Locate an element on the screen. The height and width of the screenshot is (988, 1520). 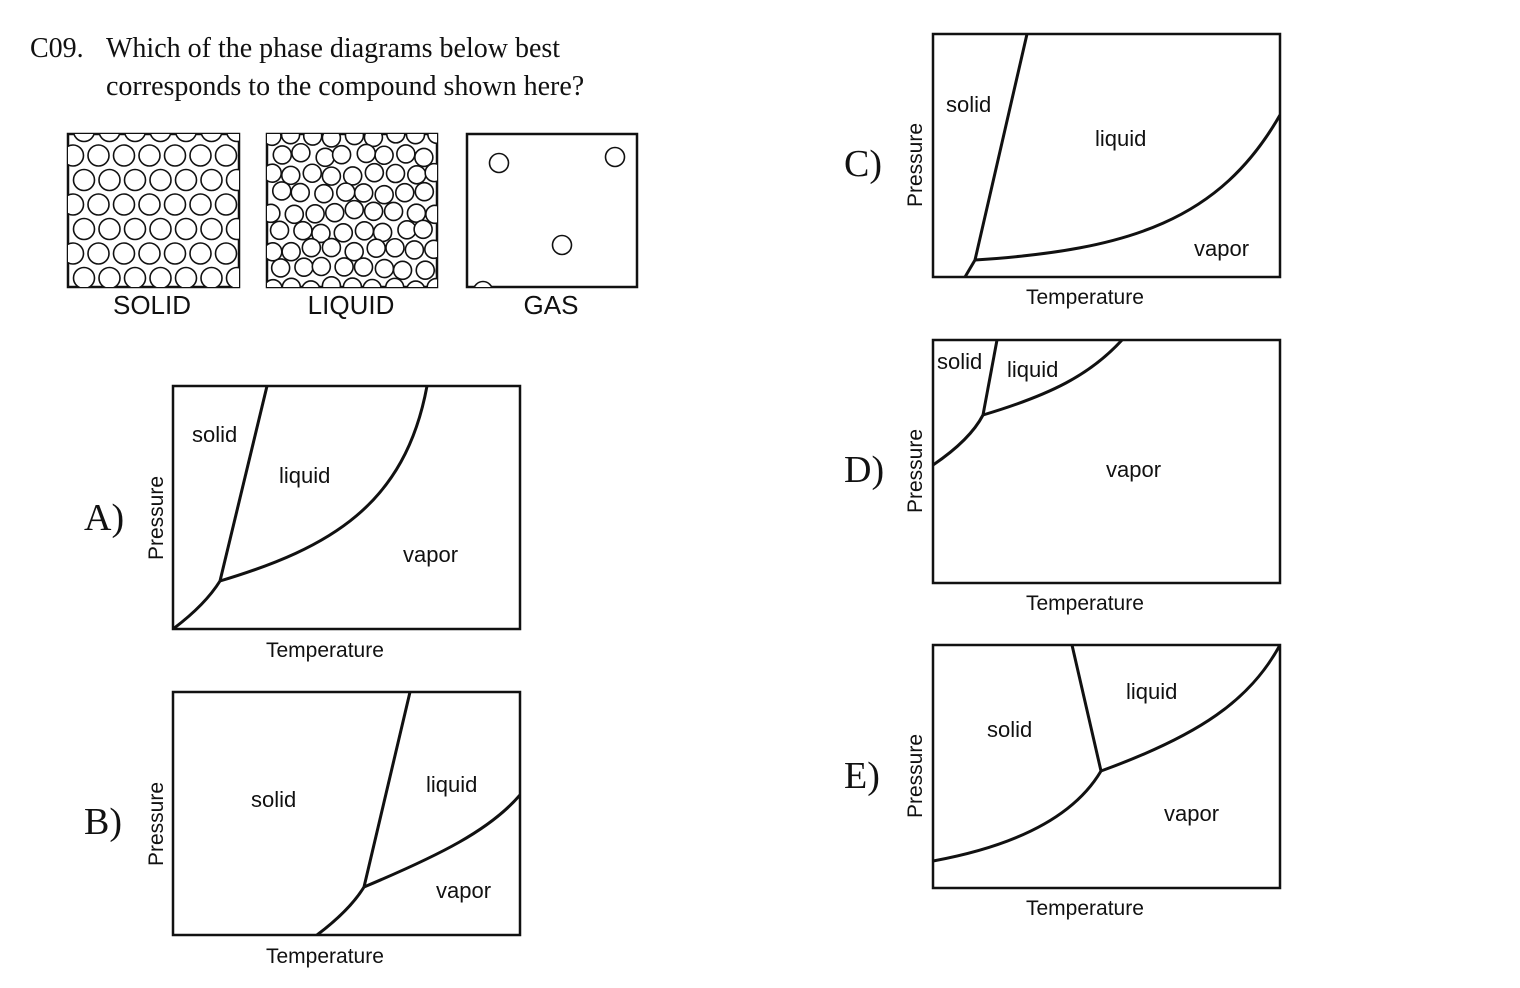
question-text-line-1: Which of the phase diagrams below best is located at coordinates (333, 48).